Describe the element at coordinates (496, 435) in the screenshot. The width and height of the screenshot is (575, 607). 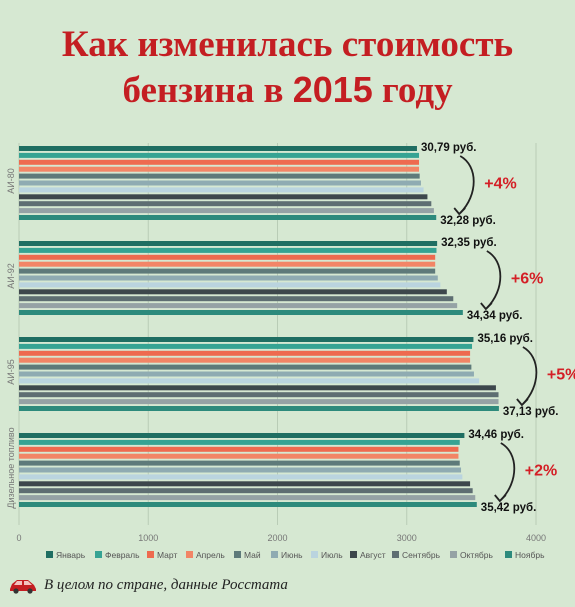
I see `start-value-label: 34,46 руб.` at that location.